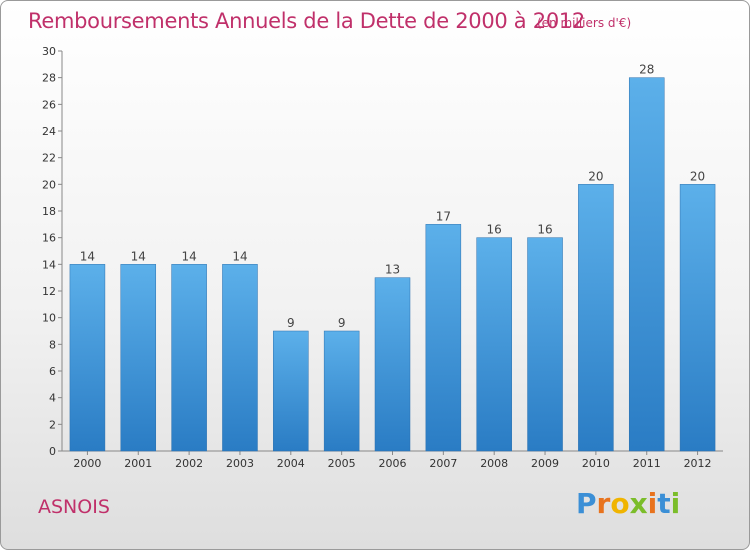 Image resolution: width=750 pixels, height=550 pixels. Describe the element at coordinates (52, 371) in the screenshot. I see `y-tick-label: 6` at that location.